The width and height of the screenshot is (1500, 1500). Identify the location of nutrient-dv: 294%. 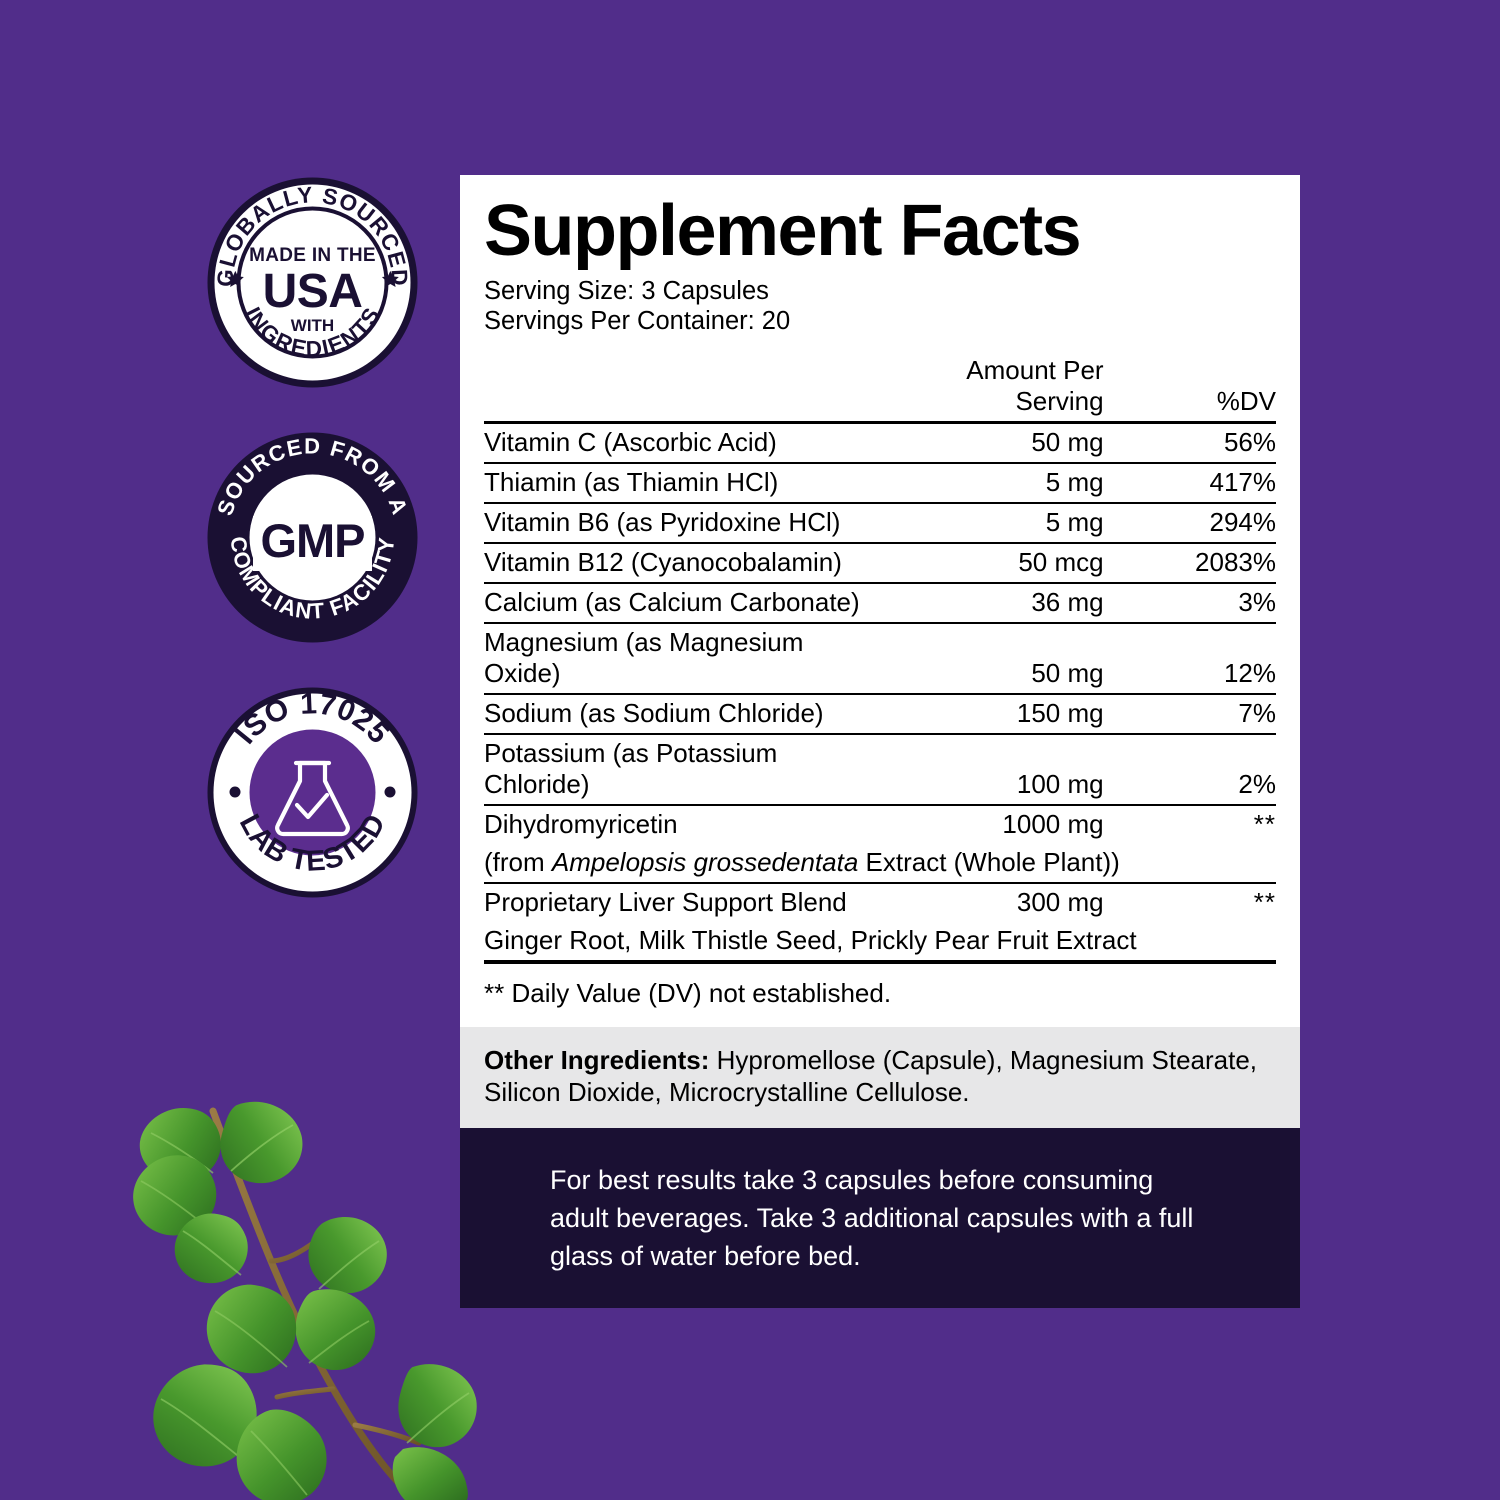
(1243, 522).